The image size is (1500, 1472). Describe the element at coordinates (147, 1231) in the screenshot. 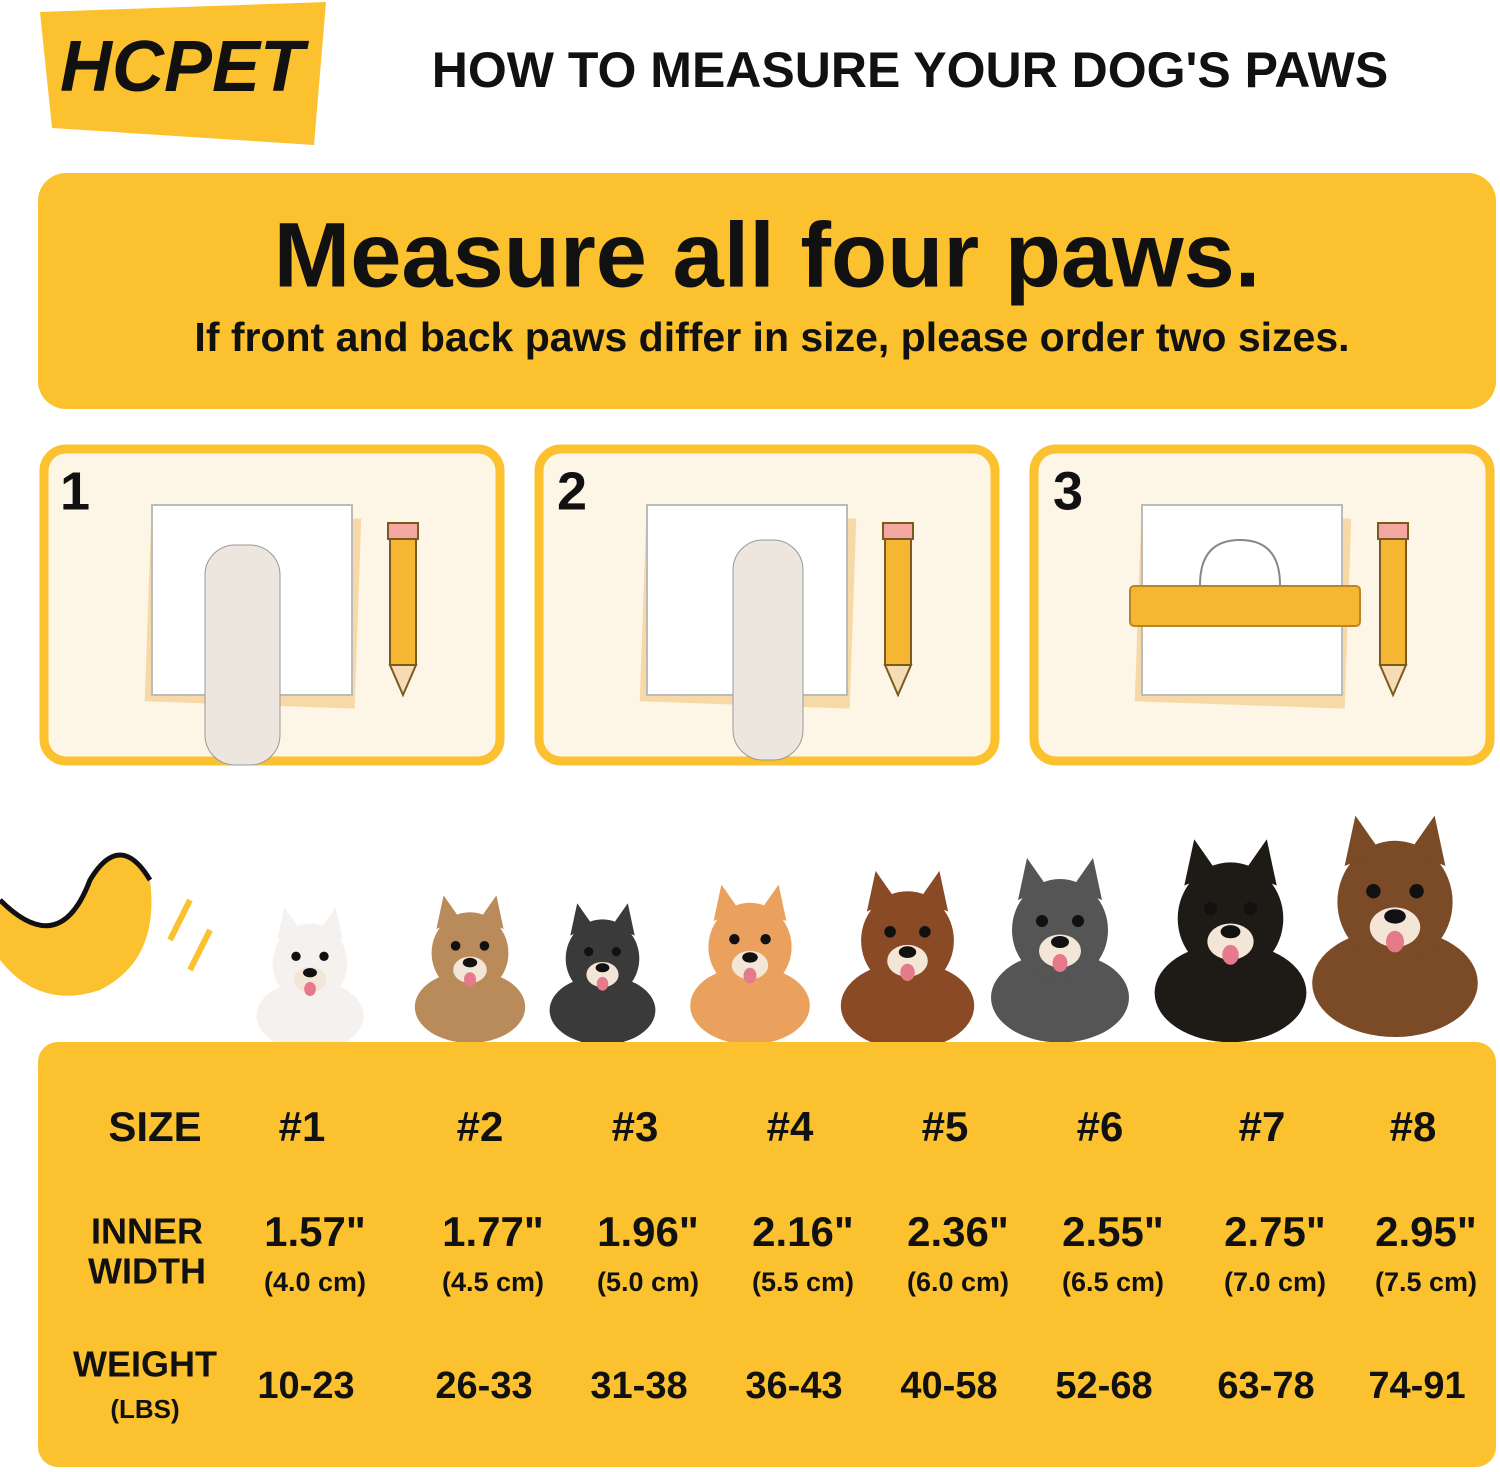

I see `row-label: INNER` at that location.